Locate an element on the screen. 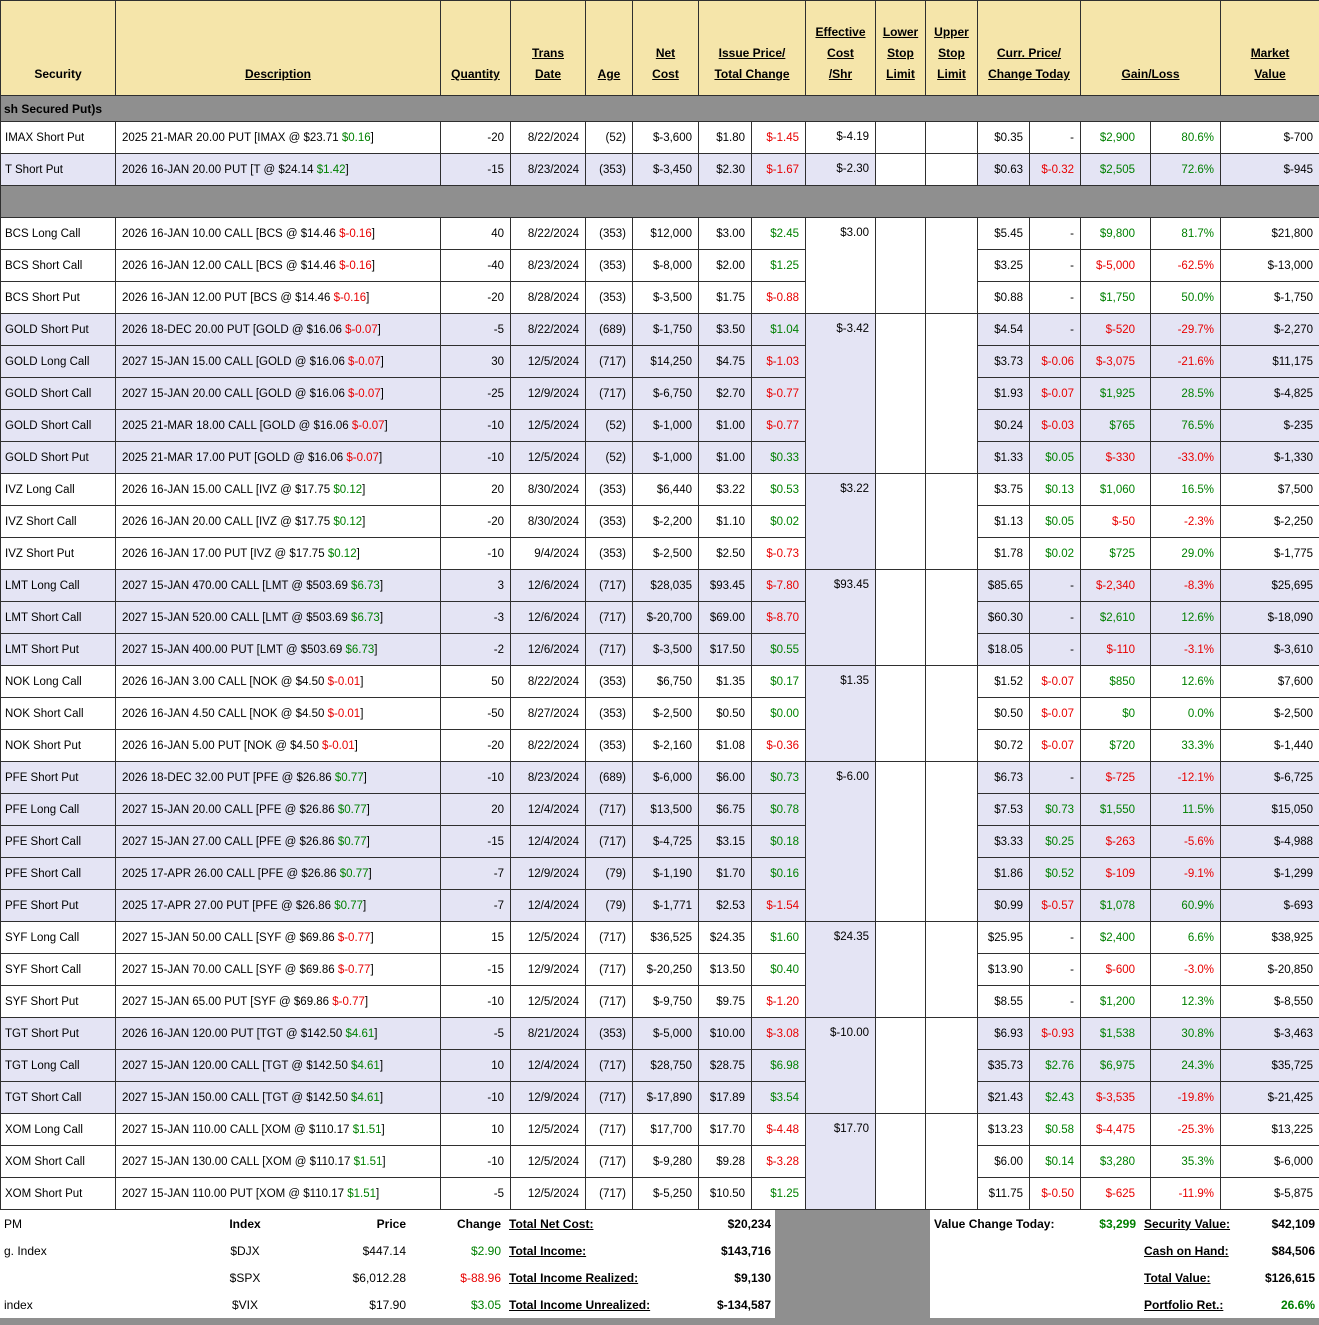 Image resolution: width=1319 pixels, height=1325 pixels. cell-market-value: $38,925 is located at coordinates (1270, 938).